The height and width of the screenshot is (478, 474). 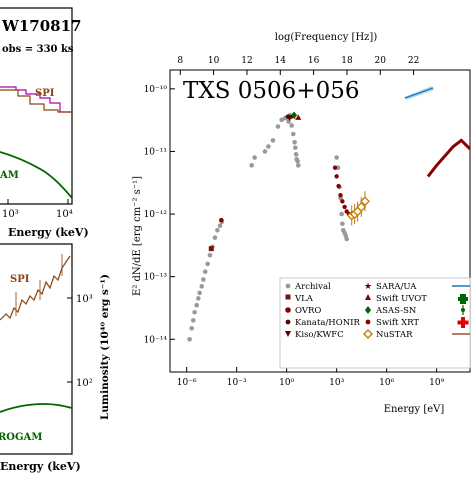 I want to click on x-tick-label: 10⁹, so click(x=436, y=383).